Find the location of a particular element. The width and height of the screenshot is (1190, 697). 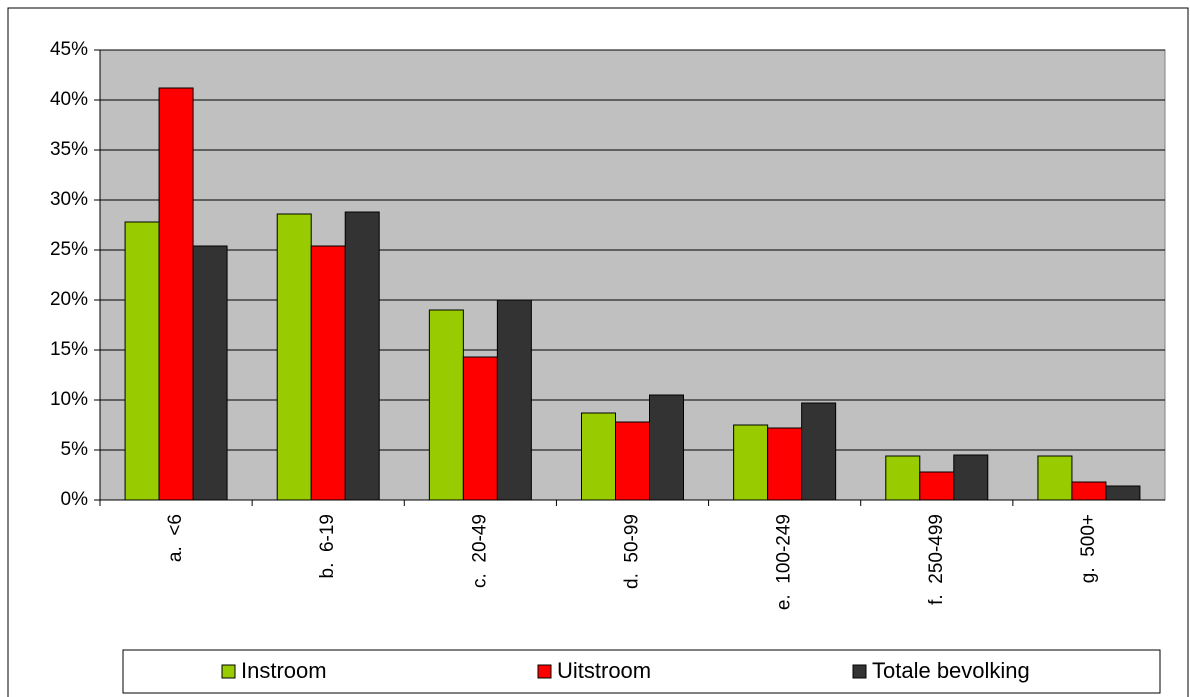

legend-label: Instroom is located at coordinates (284, 670).